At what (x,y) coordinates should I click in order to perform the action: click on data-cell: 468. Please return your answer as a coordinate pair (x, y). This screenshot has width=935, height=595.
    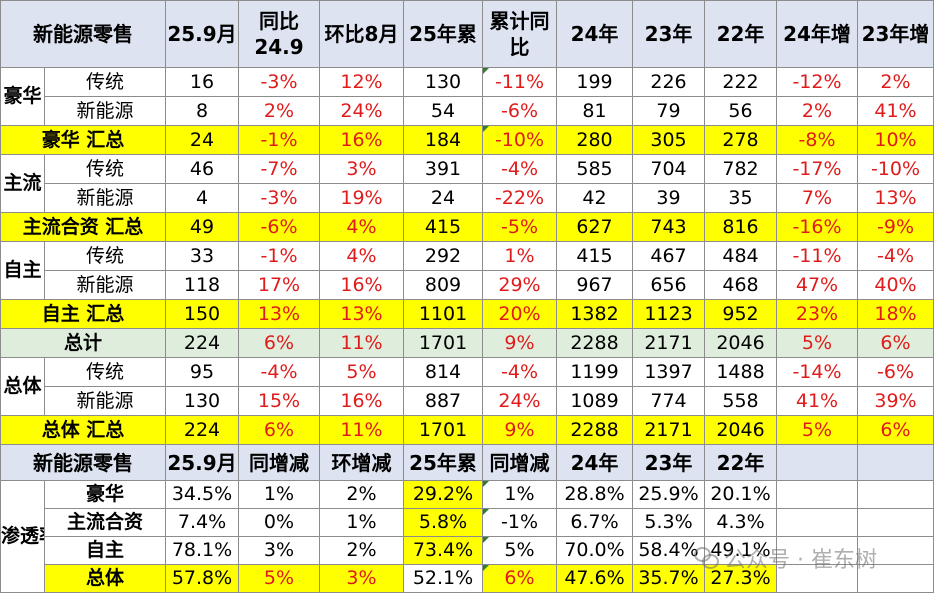
    Looking at the image, I should click on (740, 285).